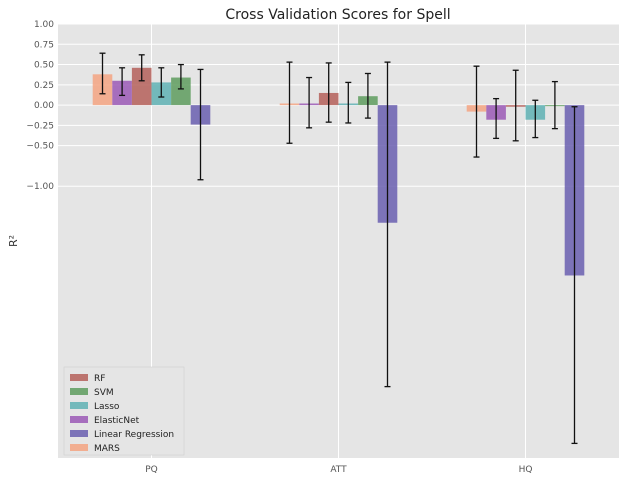  I want to click on legend-frame, so click(124, 411).